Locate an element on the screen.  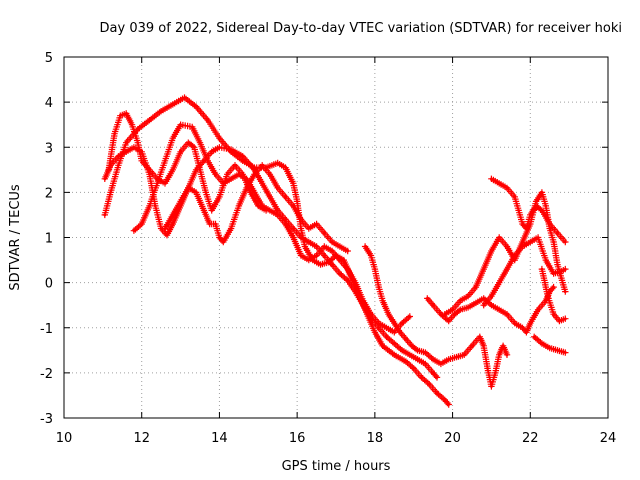
y-tick-label: 1 is located at coordinates (49, 239).